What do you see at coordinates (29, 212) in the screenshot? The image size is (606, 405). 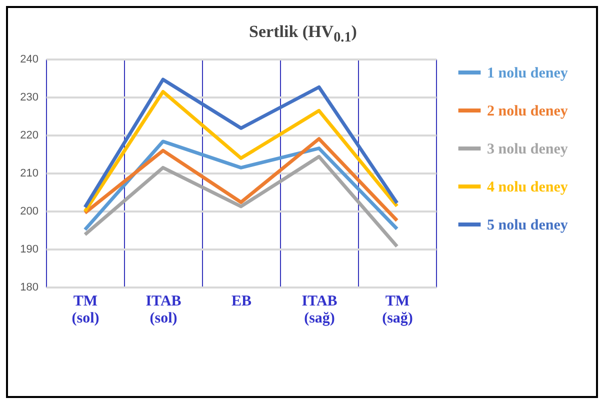 I see `y-tick-label: 200` at bounding box center [29, 212].